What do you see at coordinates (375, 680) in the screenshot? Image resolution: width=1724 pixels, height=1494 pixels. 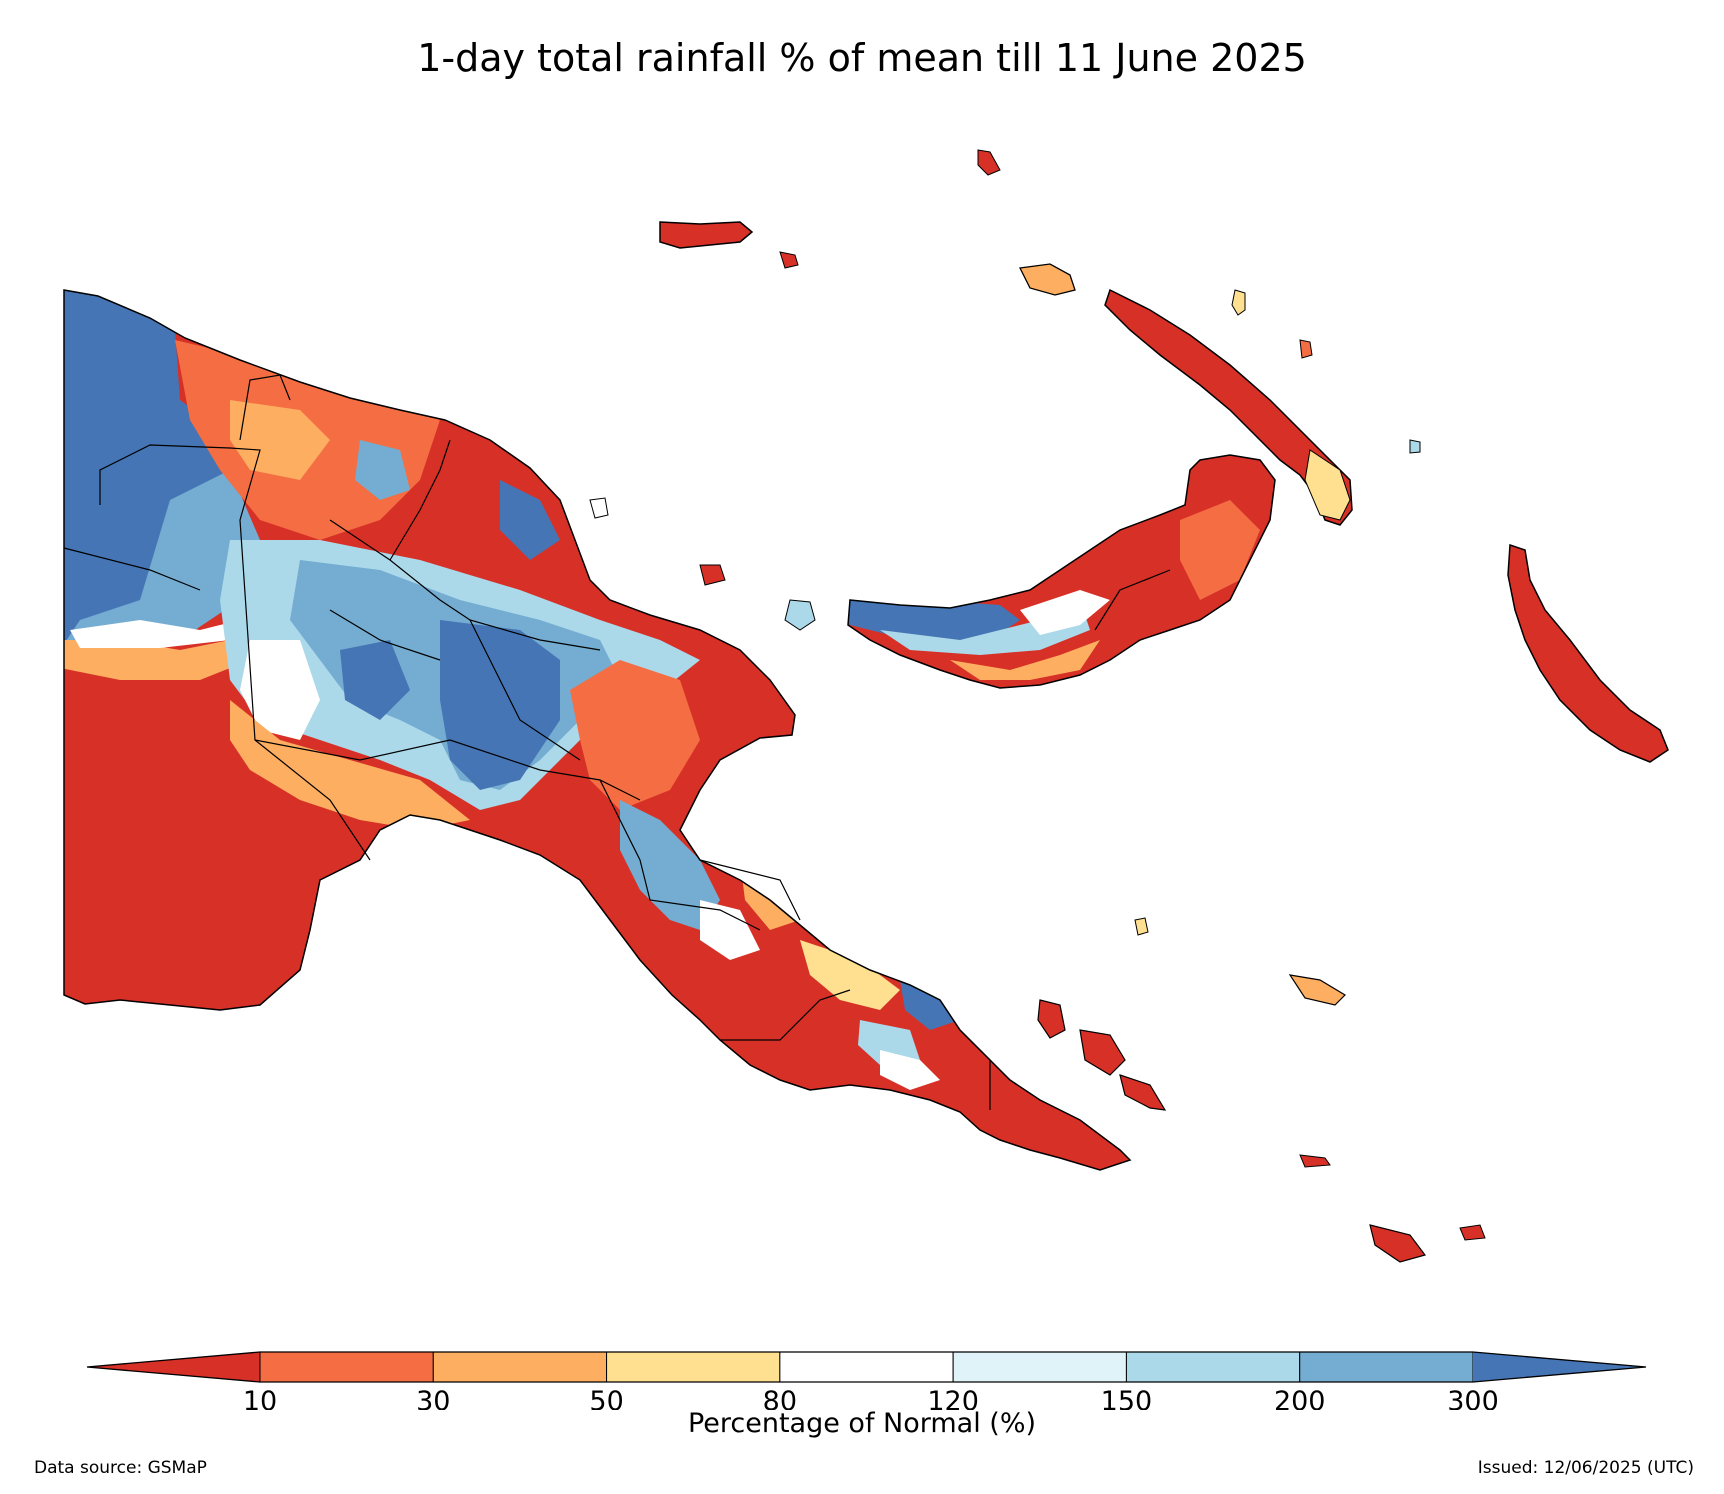 I see `highlands-core-west` at bounding box center [375, 680].